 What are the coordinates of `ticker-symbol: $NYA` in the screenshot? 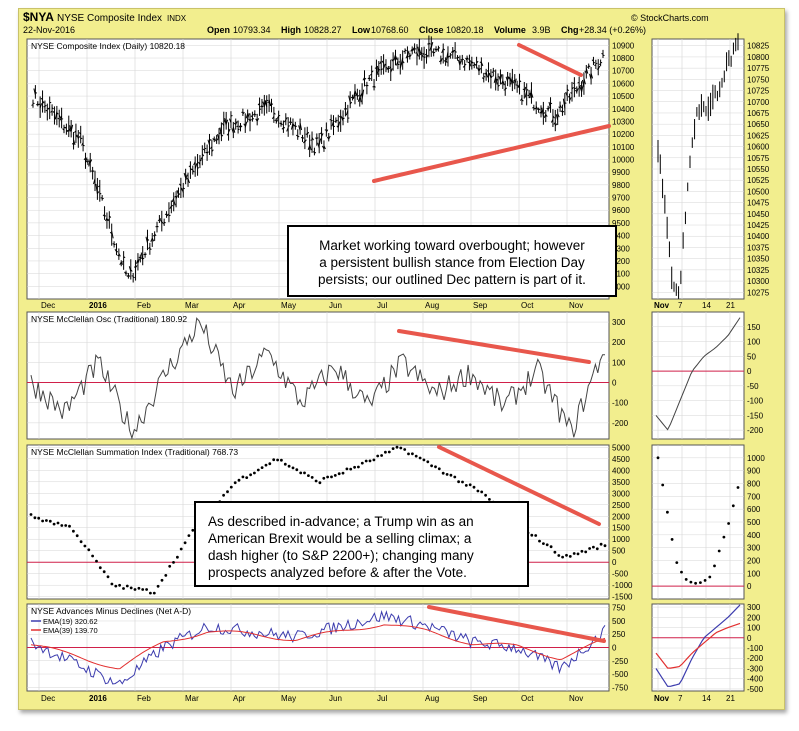 It's located at (38, 17).